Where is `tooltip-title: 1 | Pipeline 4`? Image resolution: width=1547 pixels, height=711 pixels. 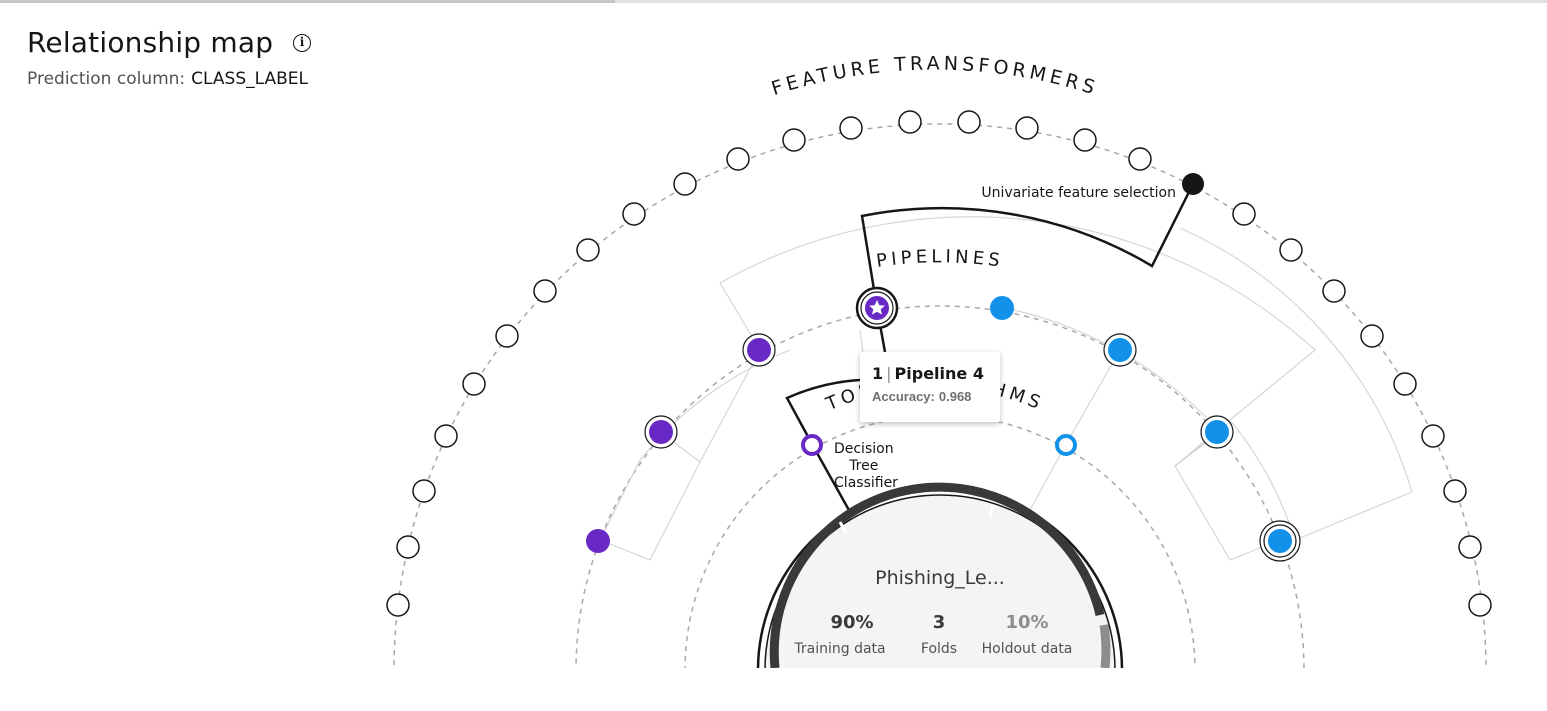 tooltip-title: 1 | Pipeline 4 is located at coordinates (930, 373).